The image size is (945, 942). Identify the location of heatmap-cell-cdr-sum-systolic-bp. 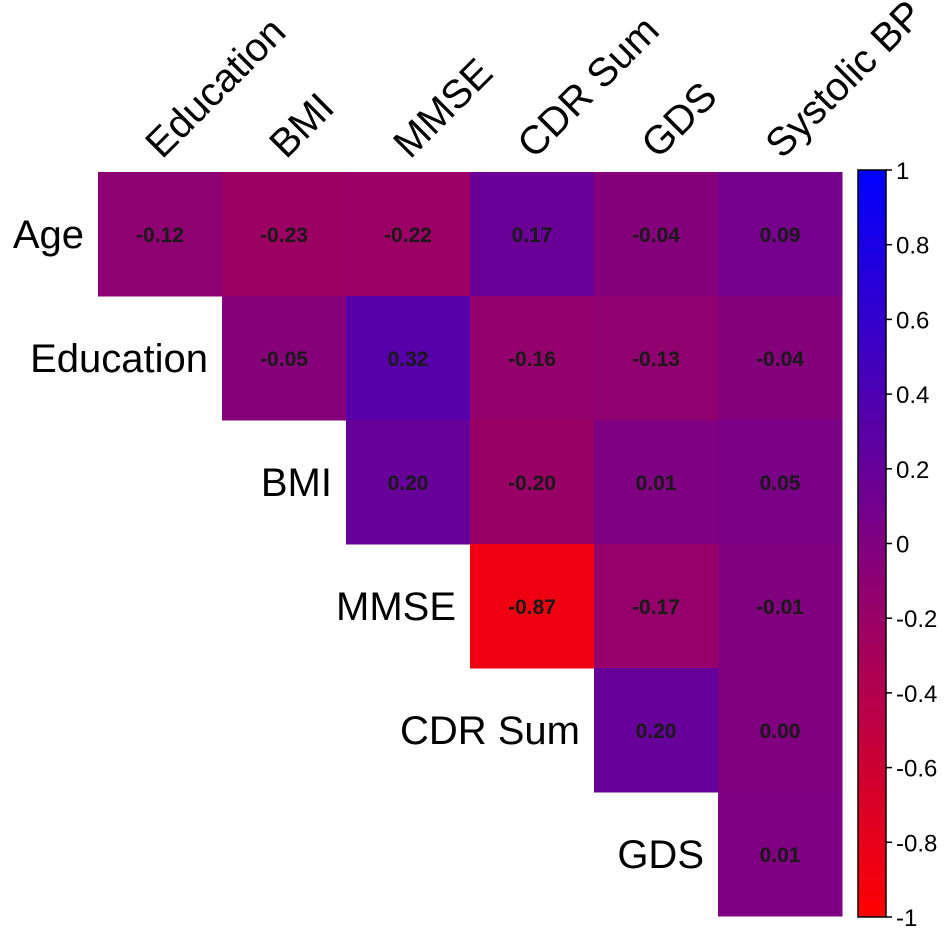
(780, 730).